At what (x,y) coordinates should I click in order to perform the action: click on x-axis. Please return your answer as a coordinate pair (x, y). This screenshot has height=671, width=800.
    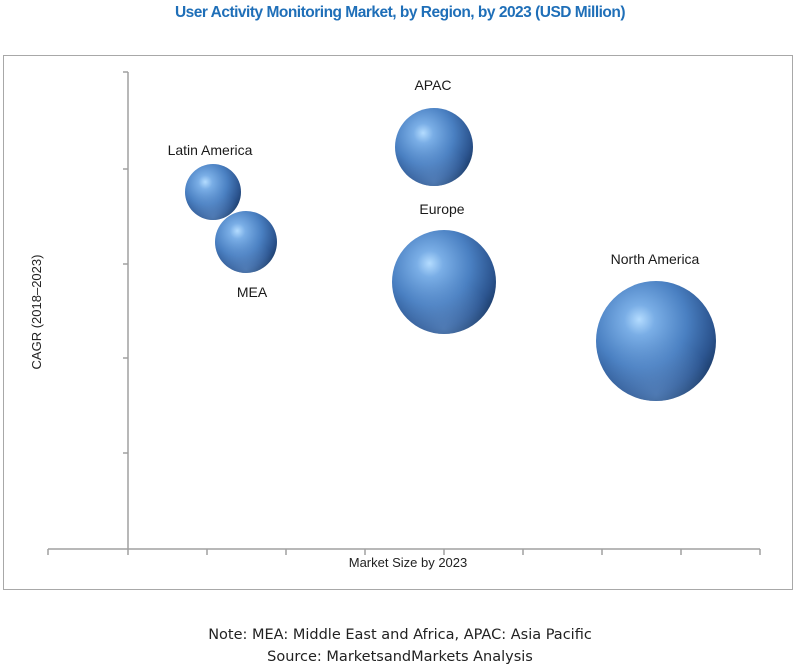
    Looking at the image, I should click on (404, 551).